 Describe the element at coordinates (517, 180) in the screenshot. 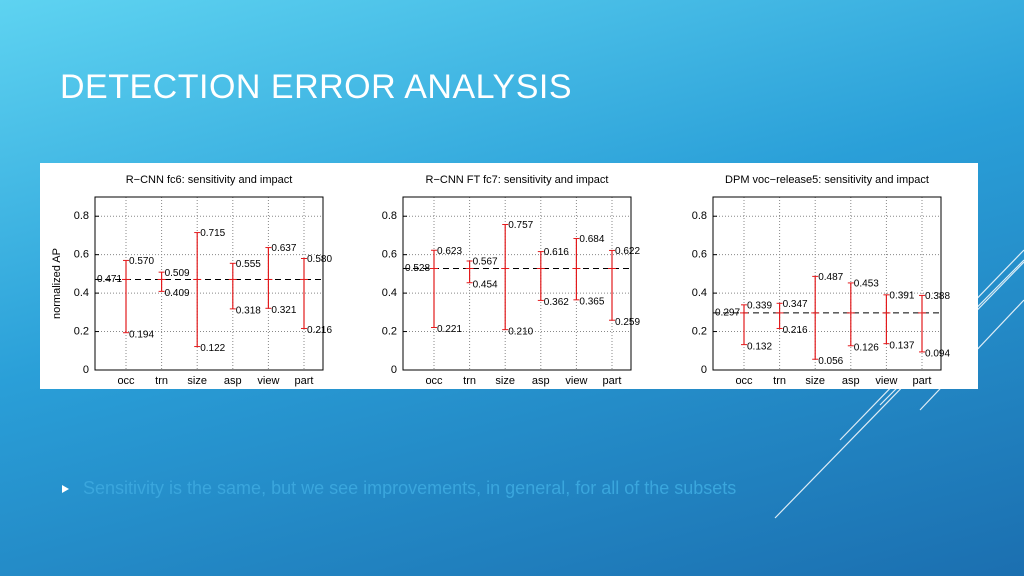

I see `chart-title: R−CNN FT fc7: sensitivity and impact` at that location.